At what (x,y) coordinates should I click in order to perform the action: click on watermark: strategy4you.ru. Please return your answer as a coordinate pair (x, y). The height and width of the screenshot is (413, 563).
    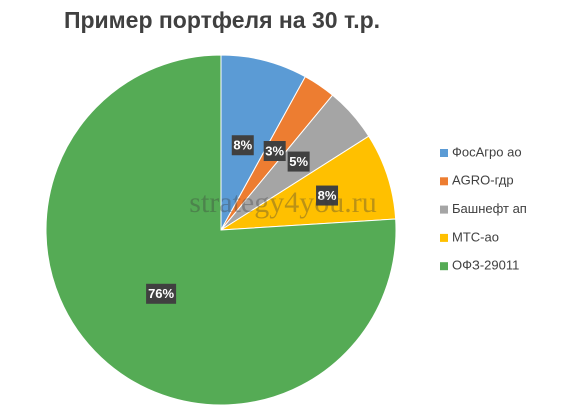
    Looking at the image, I should click on (282, 202).